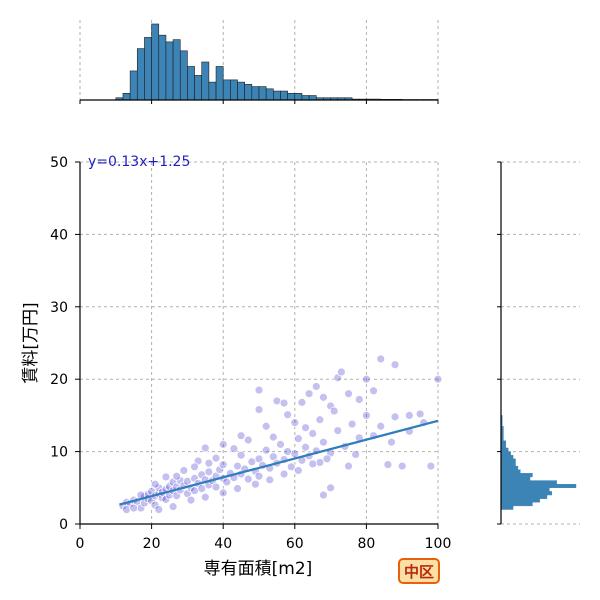  What do you see at coordinates (59, 163) in the screenshot?
I see `y-tick-label: 50` at bounding box center [59, 163].